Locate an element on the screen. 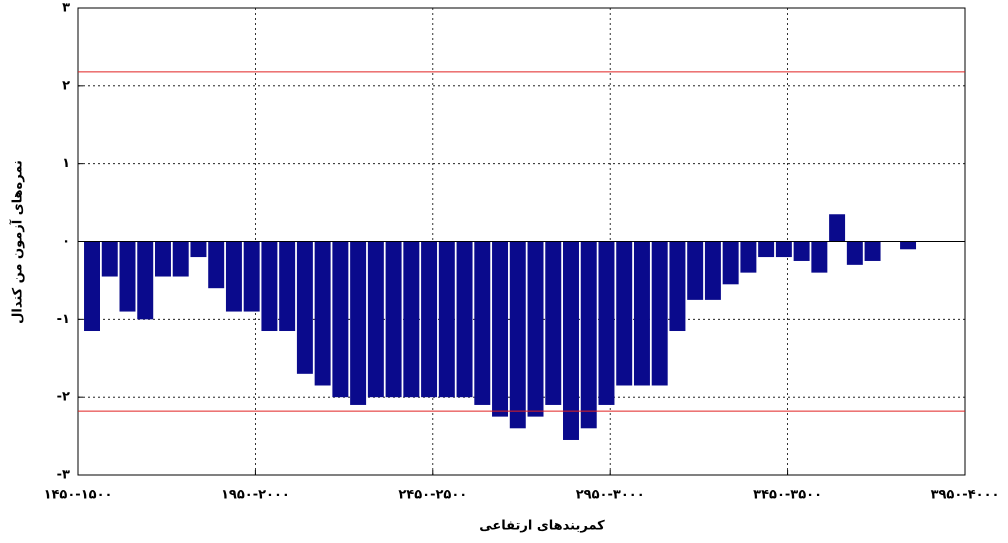  y-tick-label: -۳ is located at coordinates (63, 475).